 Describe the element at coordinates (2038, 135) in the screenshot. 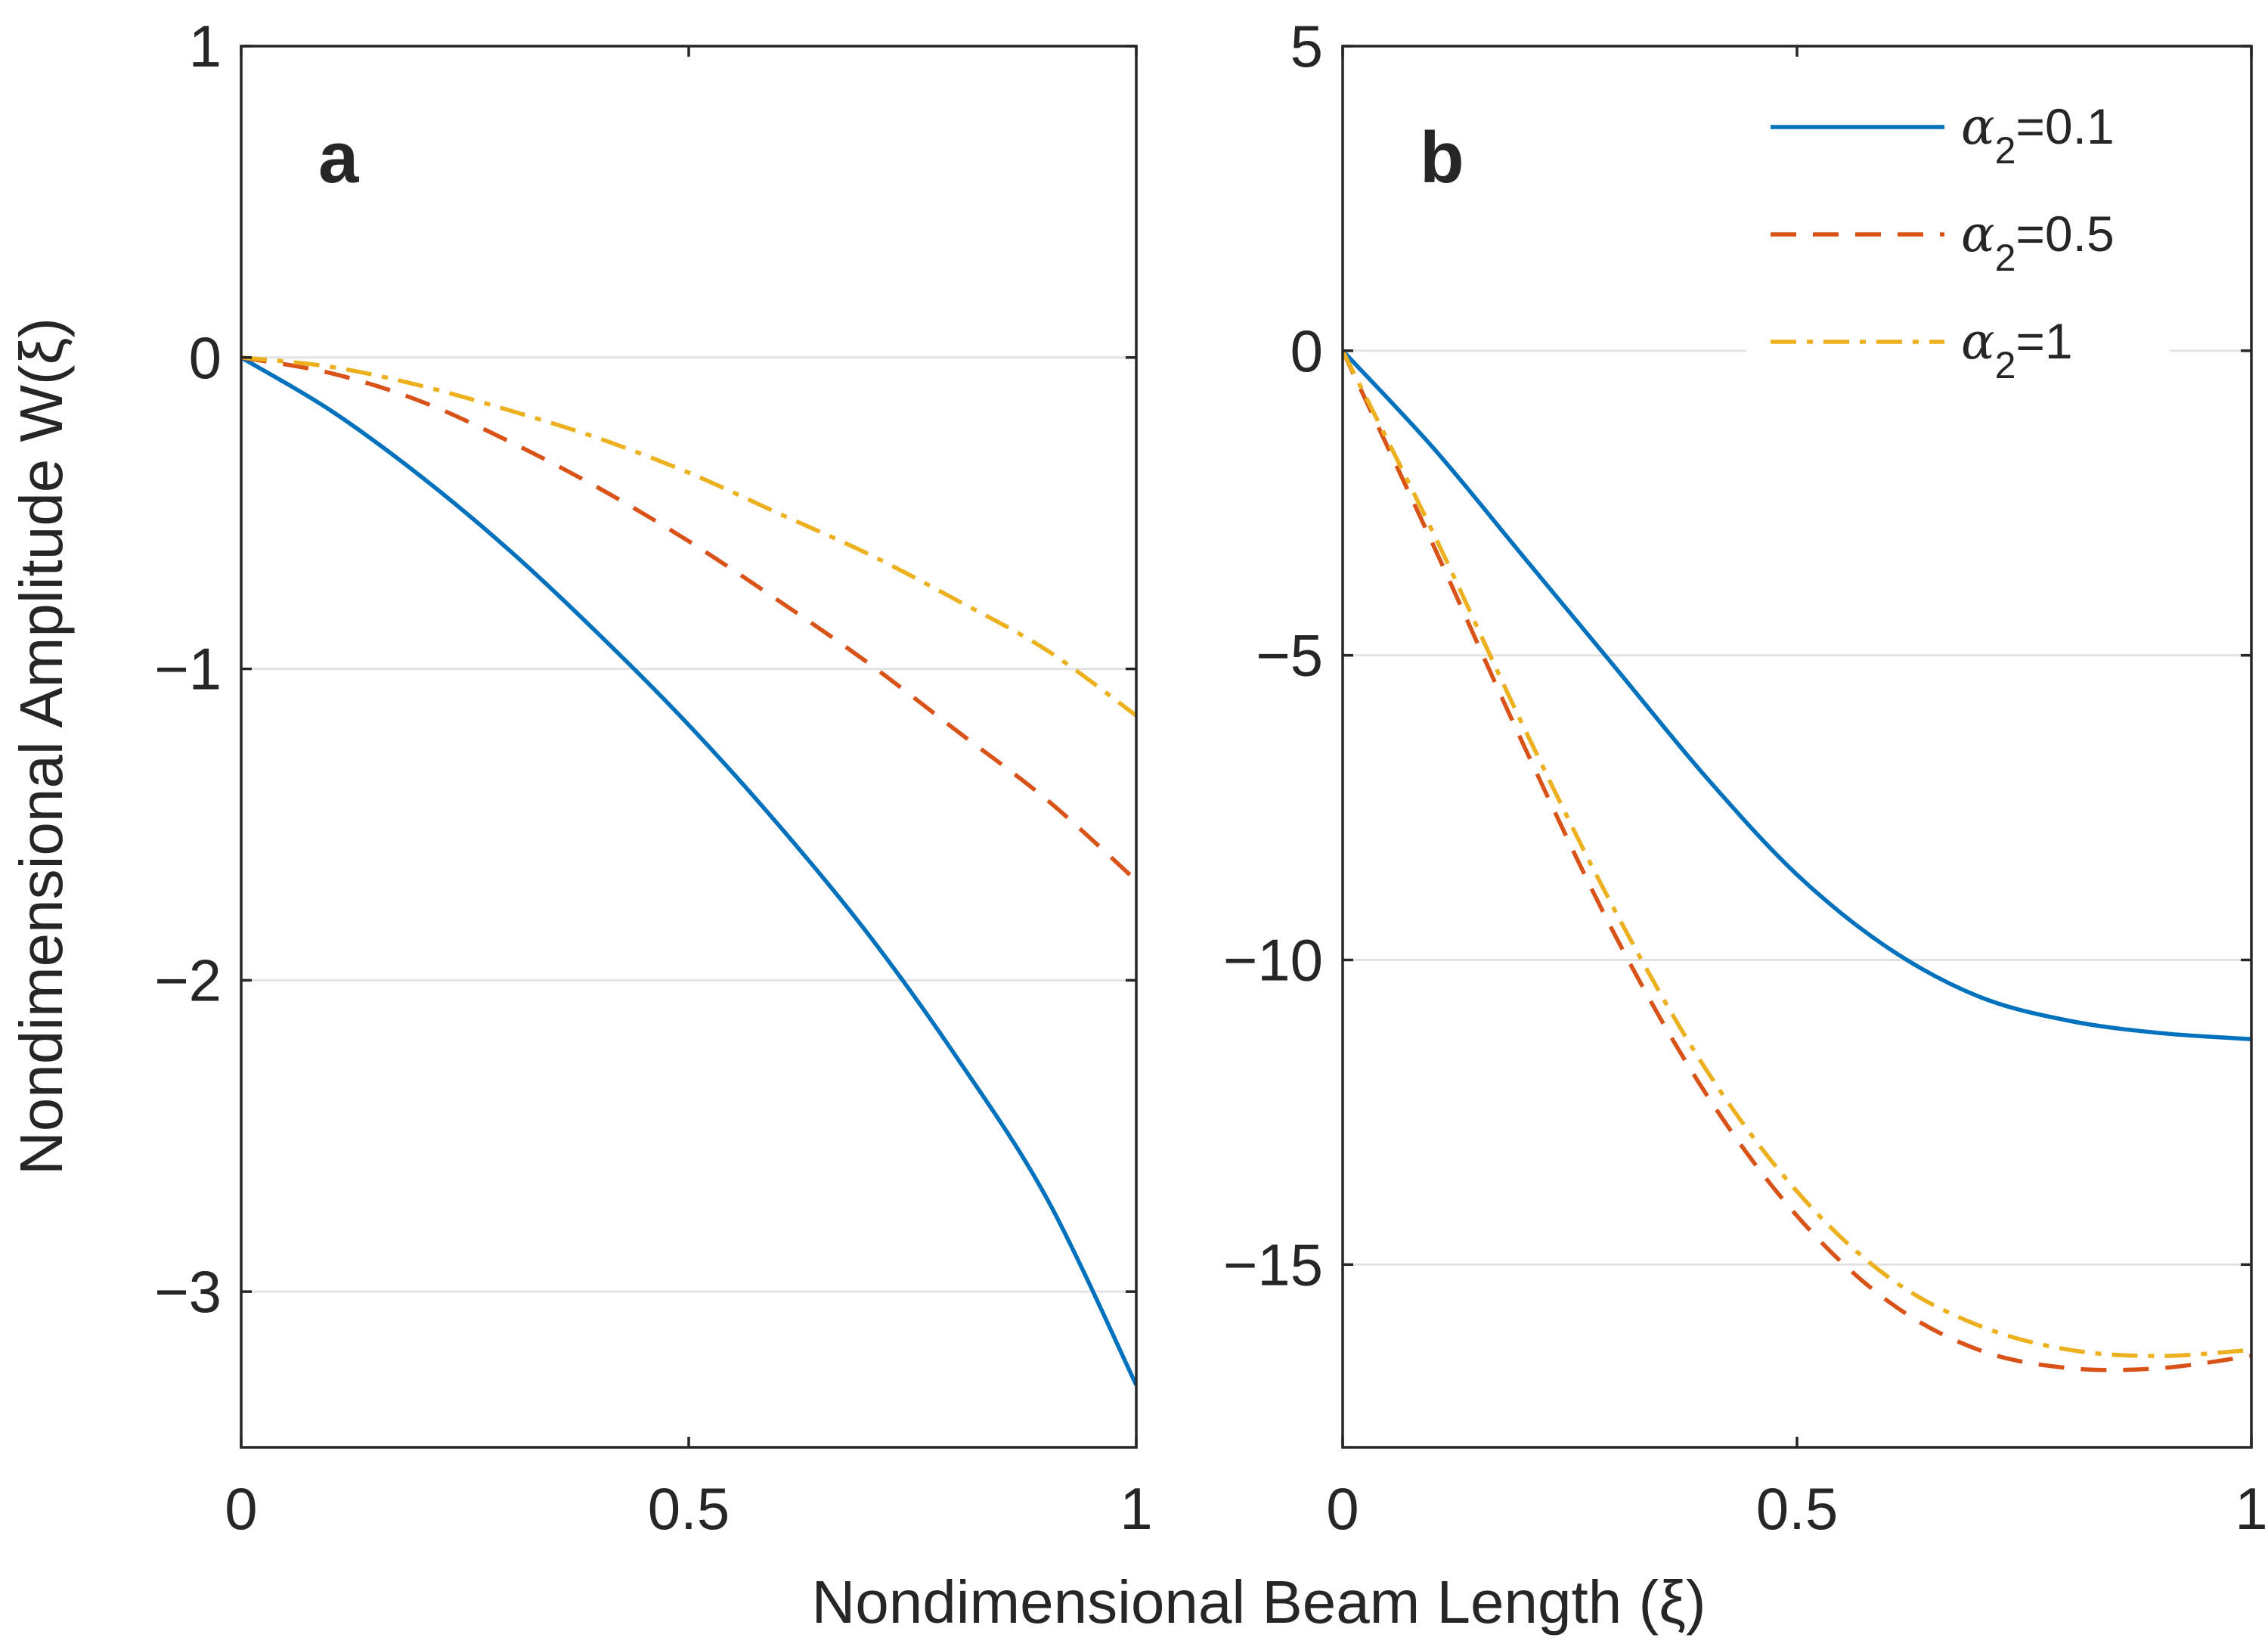

I see `legend-label: α2=0.1` at that location.